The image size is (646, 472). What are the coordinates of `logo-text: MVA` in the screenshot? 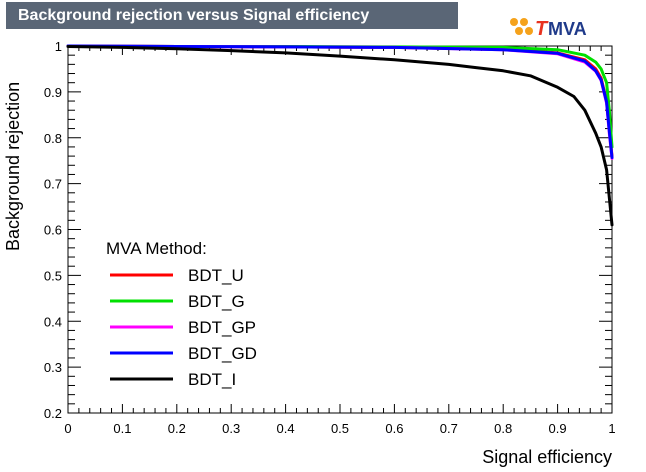 It's located at (567, 29).